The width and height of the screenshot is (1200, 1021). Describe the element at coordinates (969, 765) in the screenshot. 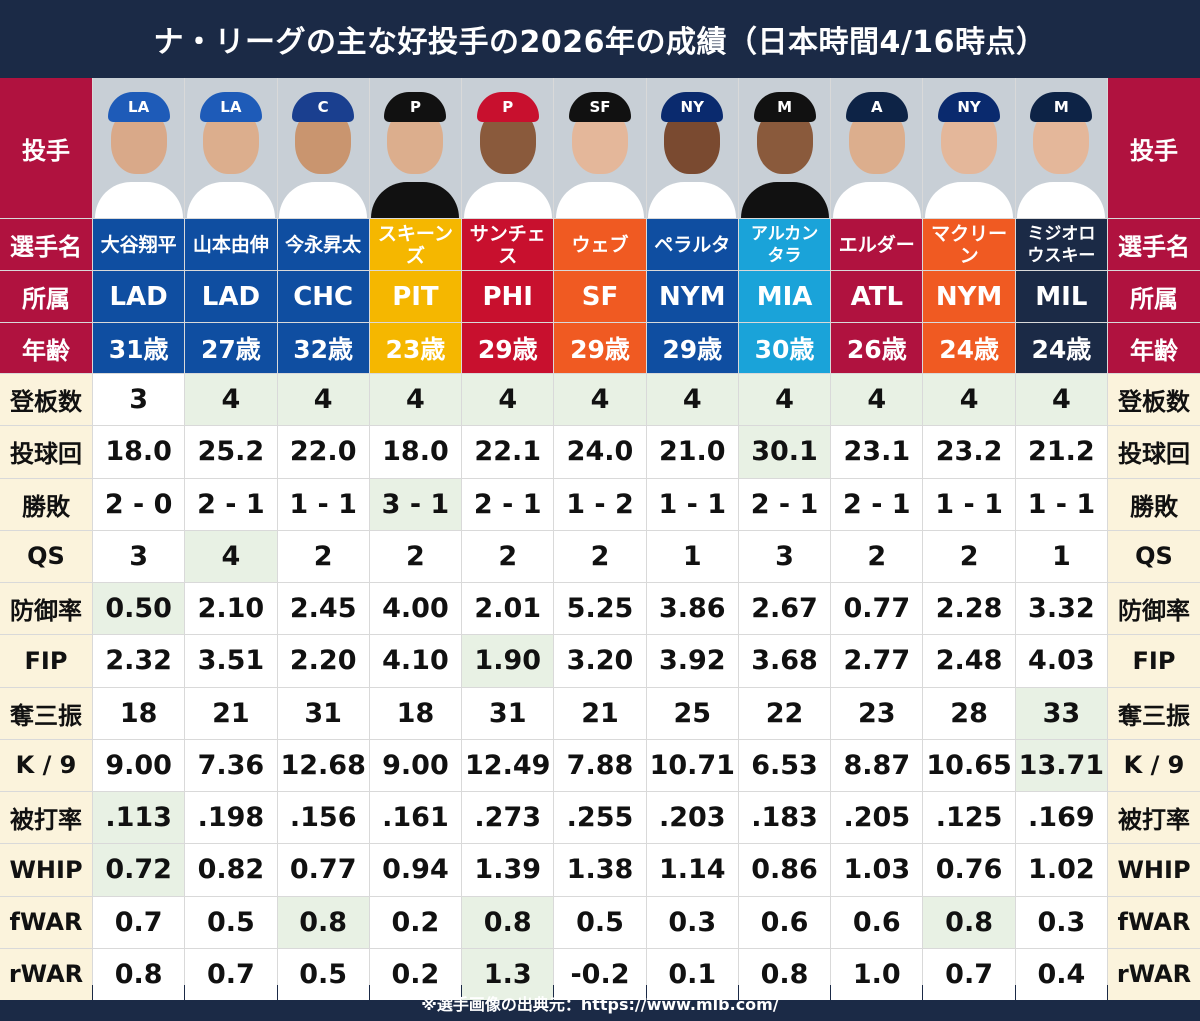

I see `stat-value: 10.65` at that location.